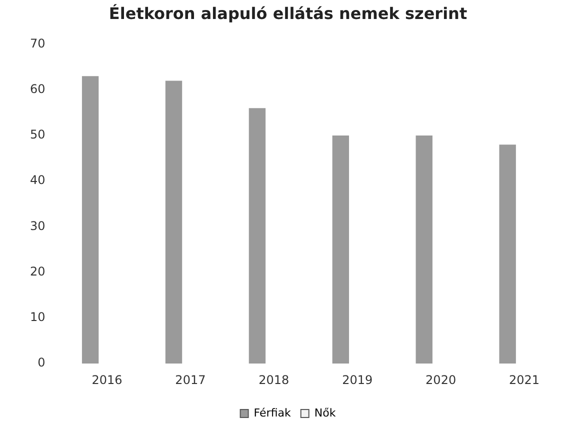  Describe the element at coordinates (273, 413) in the screenshot. I see `legend-label: Férfiak` at that location.